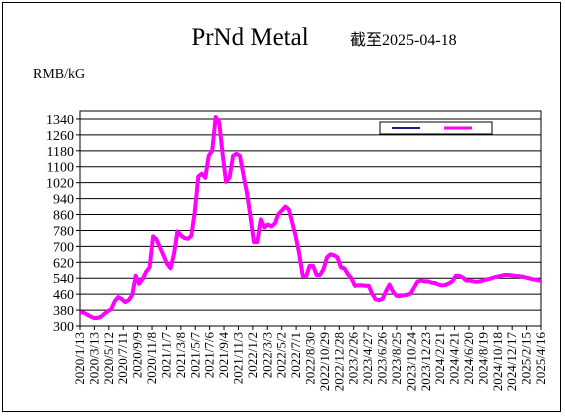 The image size is (565, 417). I want to click on y-tick-label: 300, so click(63, 327).